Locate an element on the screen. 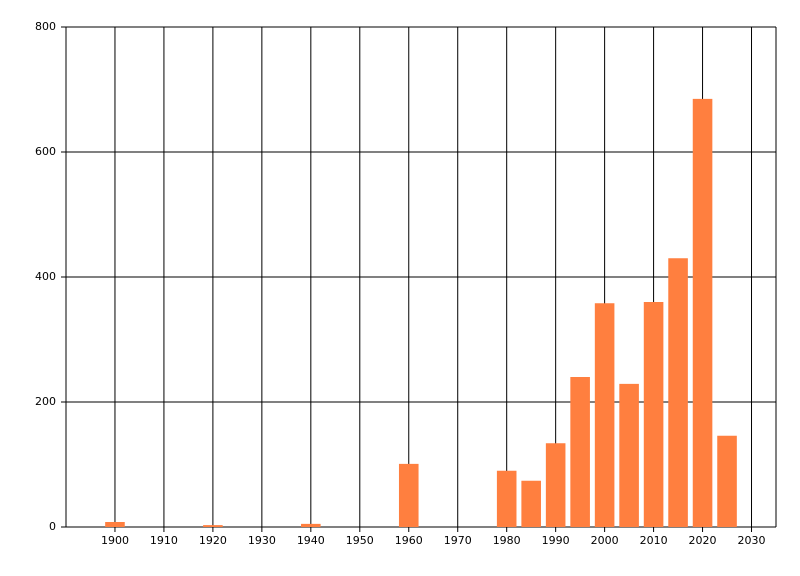 The width and height of the screenshot is (800, 576). x-tick-label: 1920 is located at coordinates (213, 540).